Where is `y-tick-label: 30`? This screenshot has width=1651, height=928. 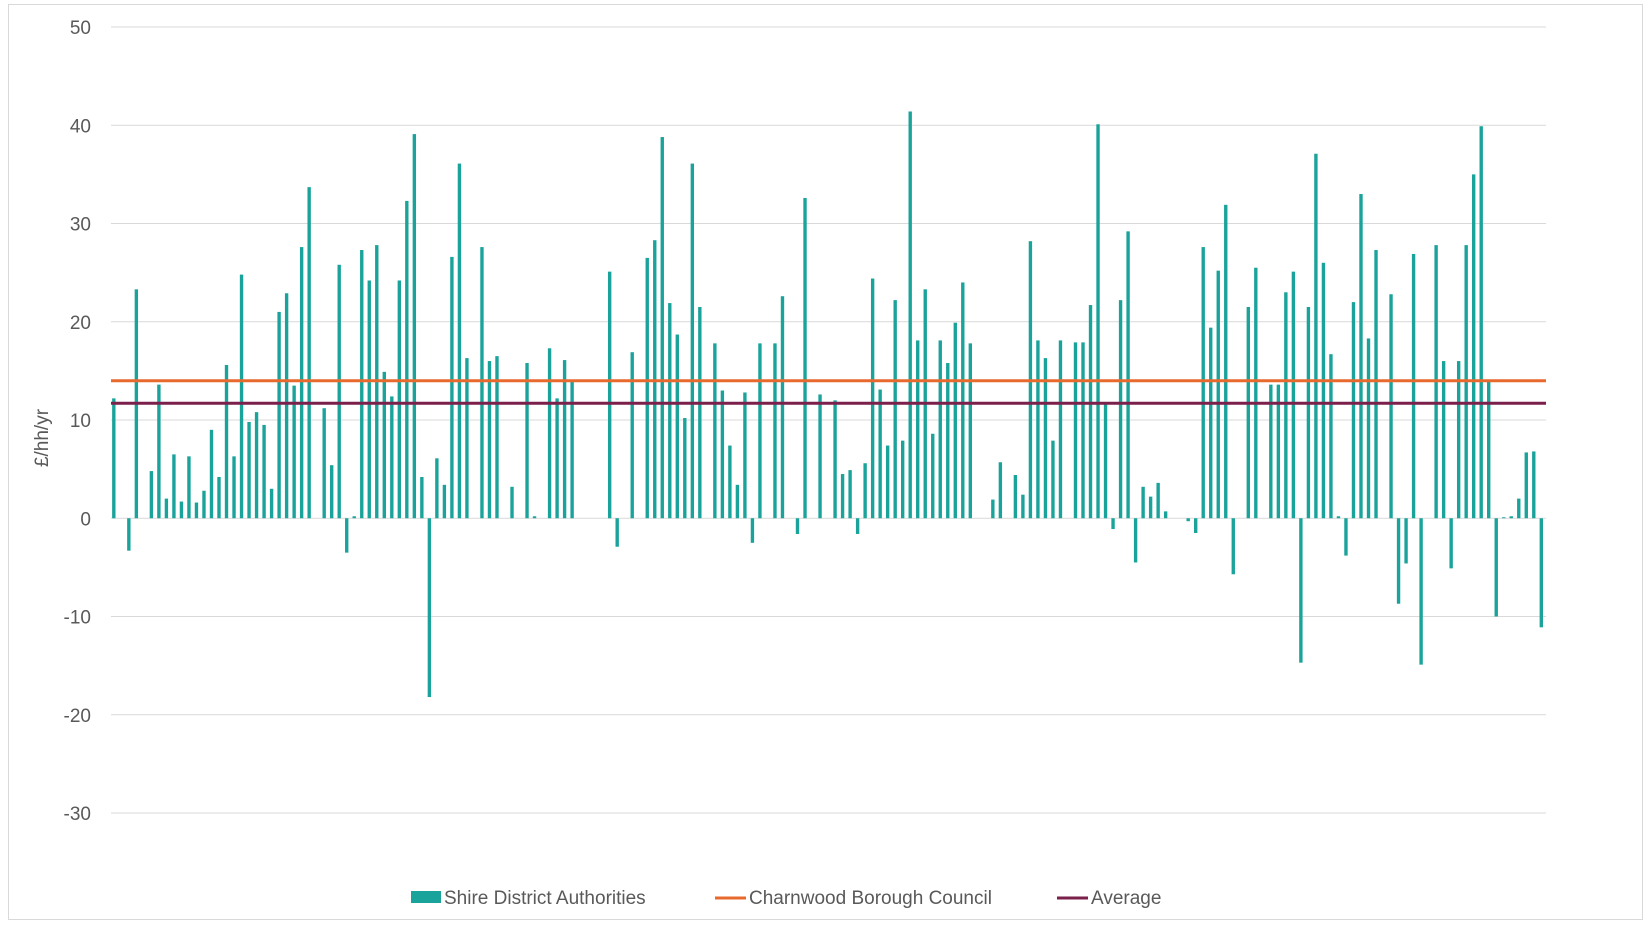
y-tick-label: 30 is located at coordinates (80, 225).